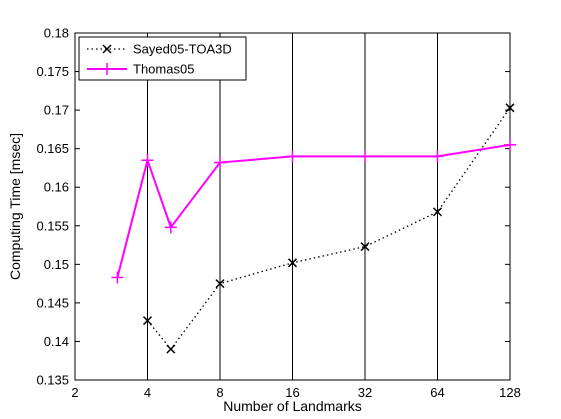 This screenshot has height=419, width=561. Describe the element at coordinates (163, 69) in the screenshot. I see `legend-label: Thomas05` at that location.